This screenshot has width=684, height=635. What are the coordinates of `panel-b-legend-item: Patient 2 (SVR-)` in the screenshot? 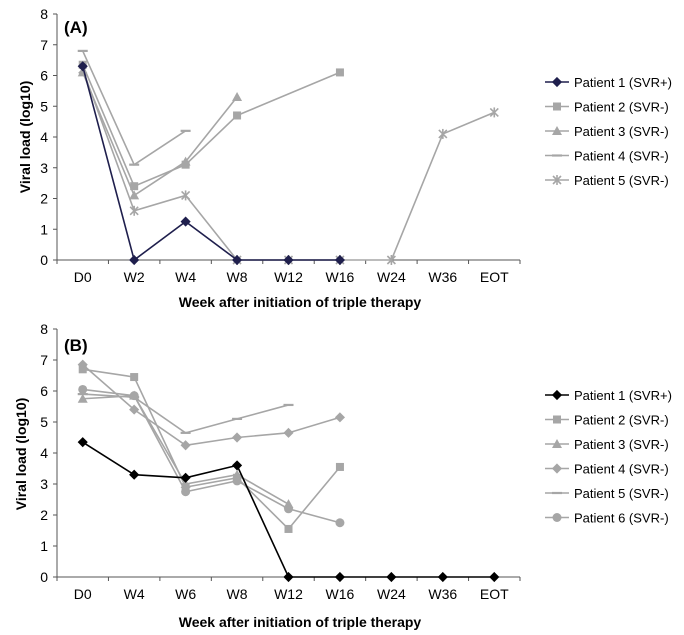 It's located at (607, 420).